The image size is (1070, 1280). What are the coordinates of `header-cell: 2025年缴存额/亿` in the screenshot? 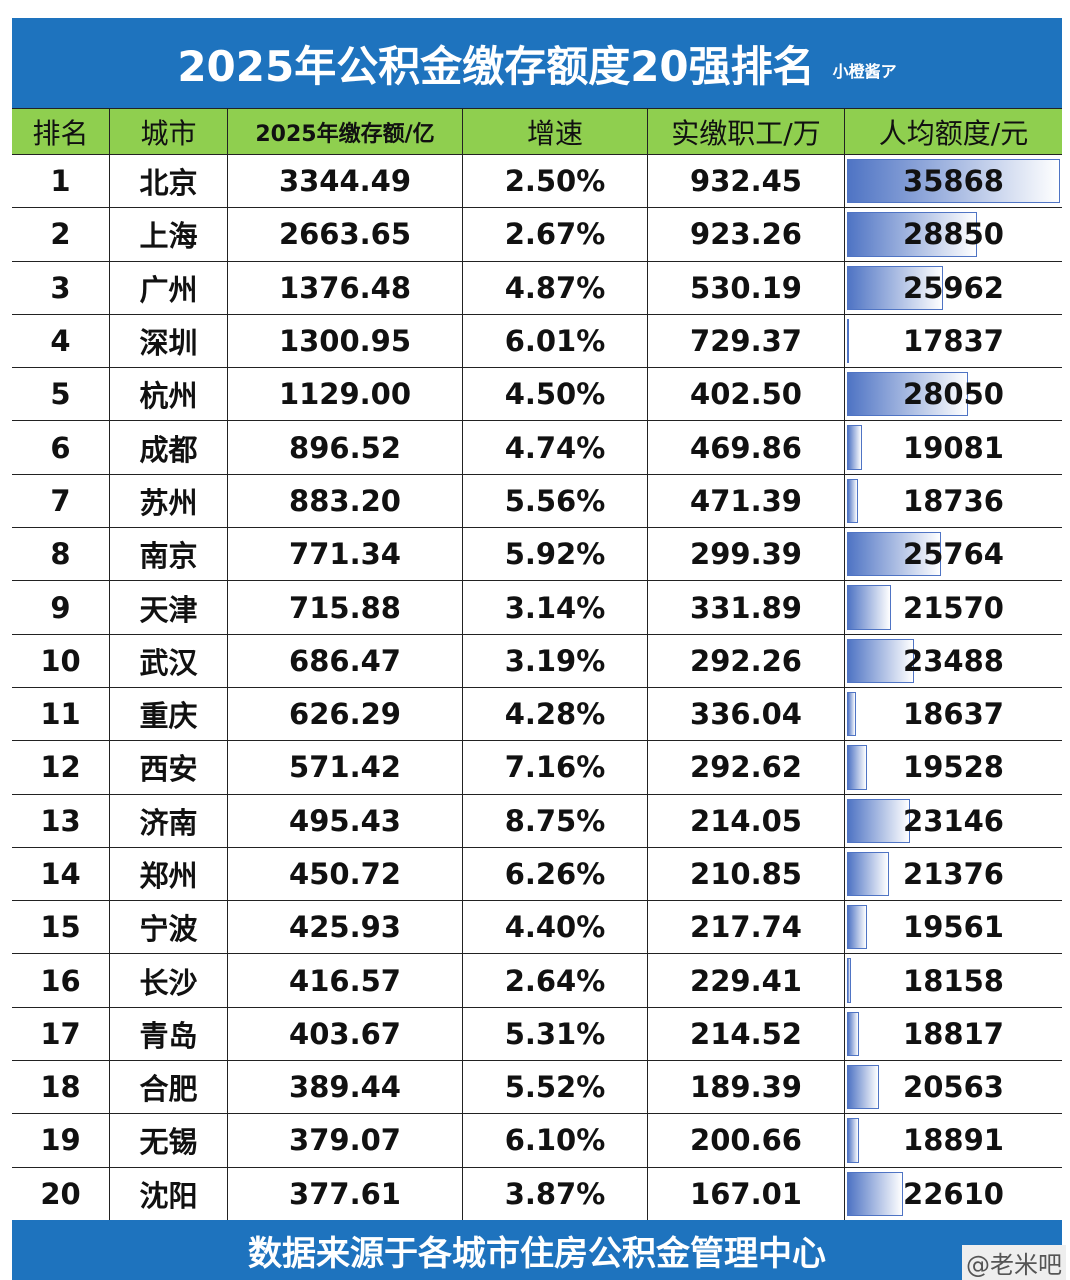 It's located at (345, 131).